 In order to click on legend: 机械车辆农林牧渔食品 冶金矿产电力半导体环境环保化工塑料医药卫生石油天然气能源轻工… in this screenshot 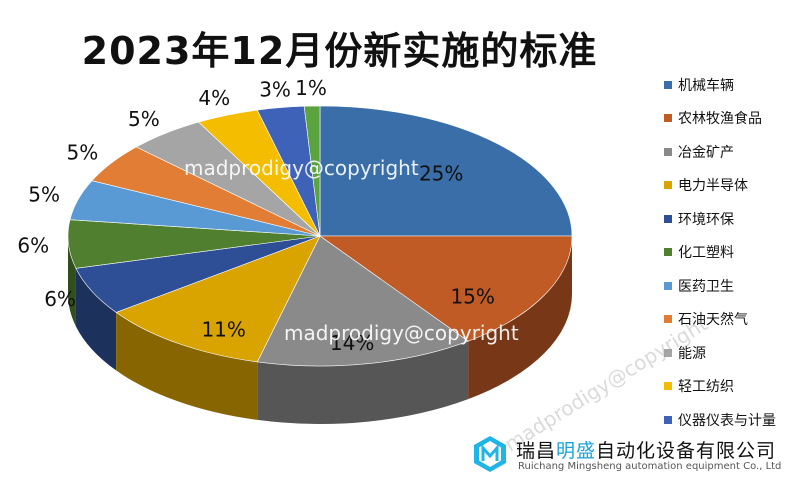, I will do `click(720, 252)`.